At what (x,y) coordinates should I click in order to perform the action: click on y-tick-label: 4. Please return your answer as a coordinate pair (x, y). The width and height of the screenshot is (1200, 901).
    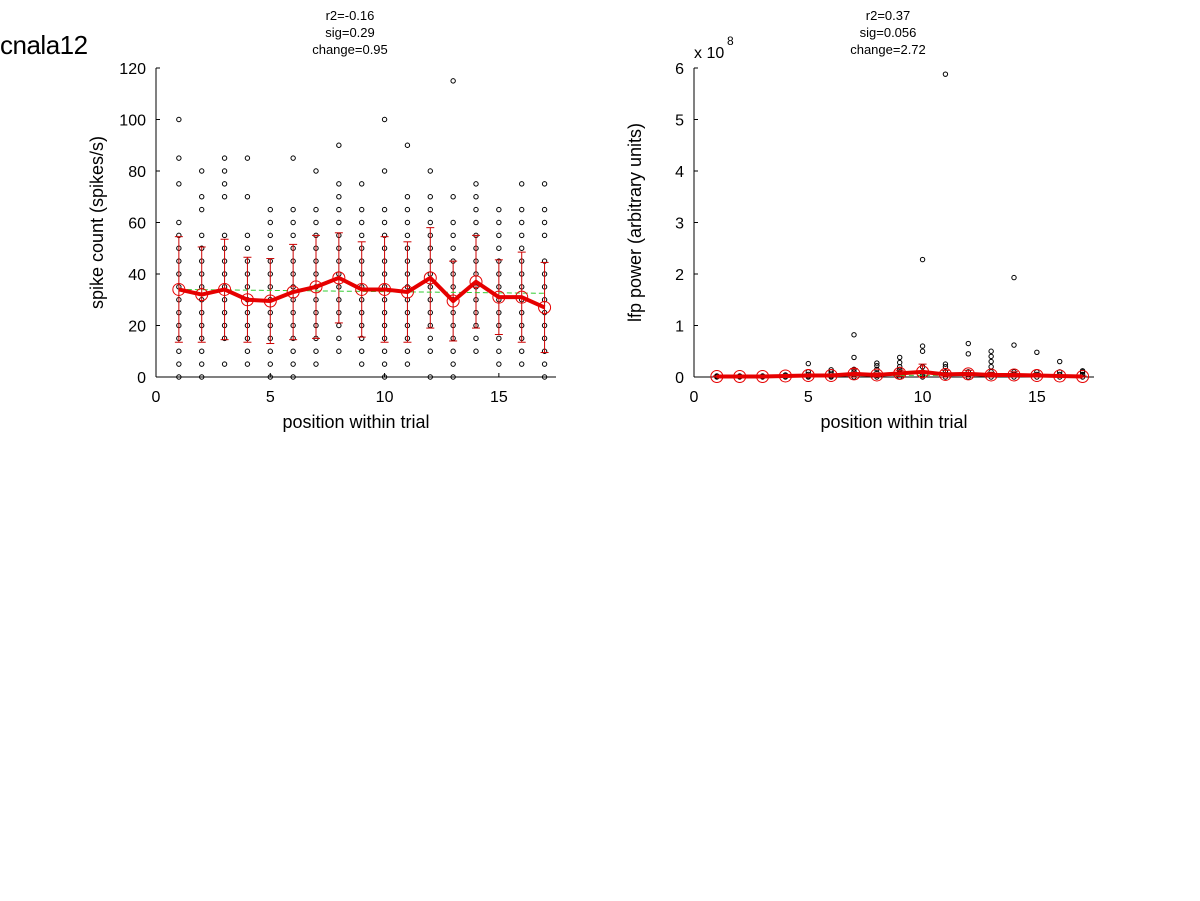
    Looking at the image, I should click on (679, 172).